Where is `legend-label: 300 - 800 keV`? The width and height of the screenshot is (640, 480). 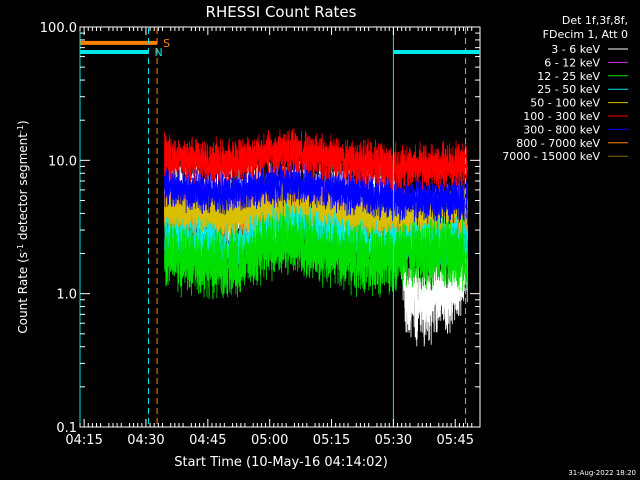 legend-label: 300 - 800 keV is located at coordinates (561, 129).